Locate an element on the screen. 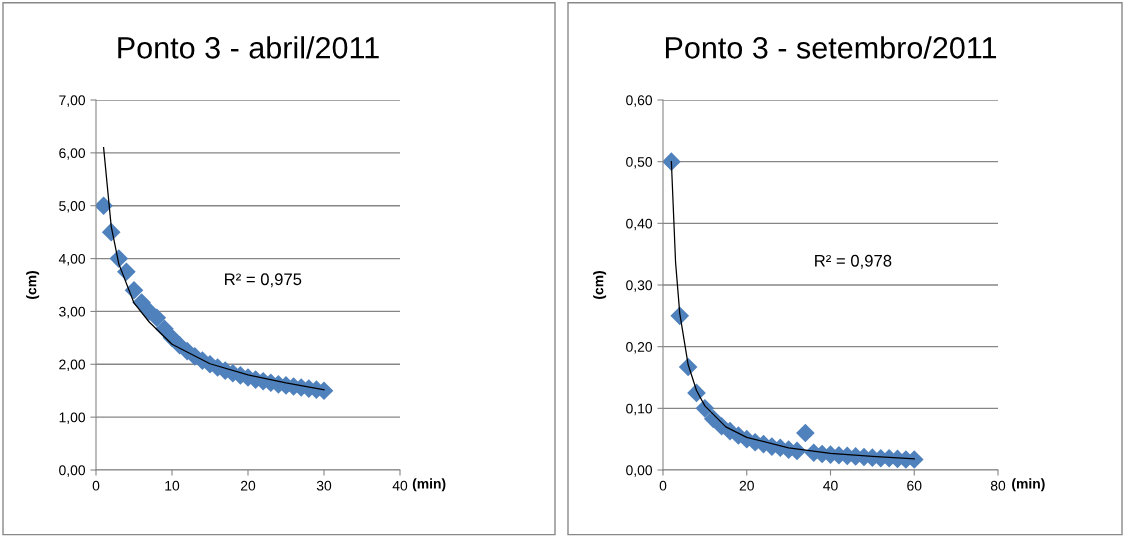  y-tick-label: 0,40 is located at coordinates (639, 224).